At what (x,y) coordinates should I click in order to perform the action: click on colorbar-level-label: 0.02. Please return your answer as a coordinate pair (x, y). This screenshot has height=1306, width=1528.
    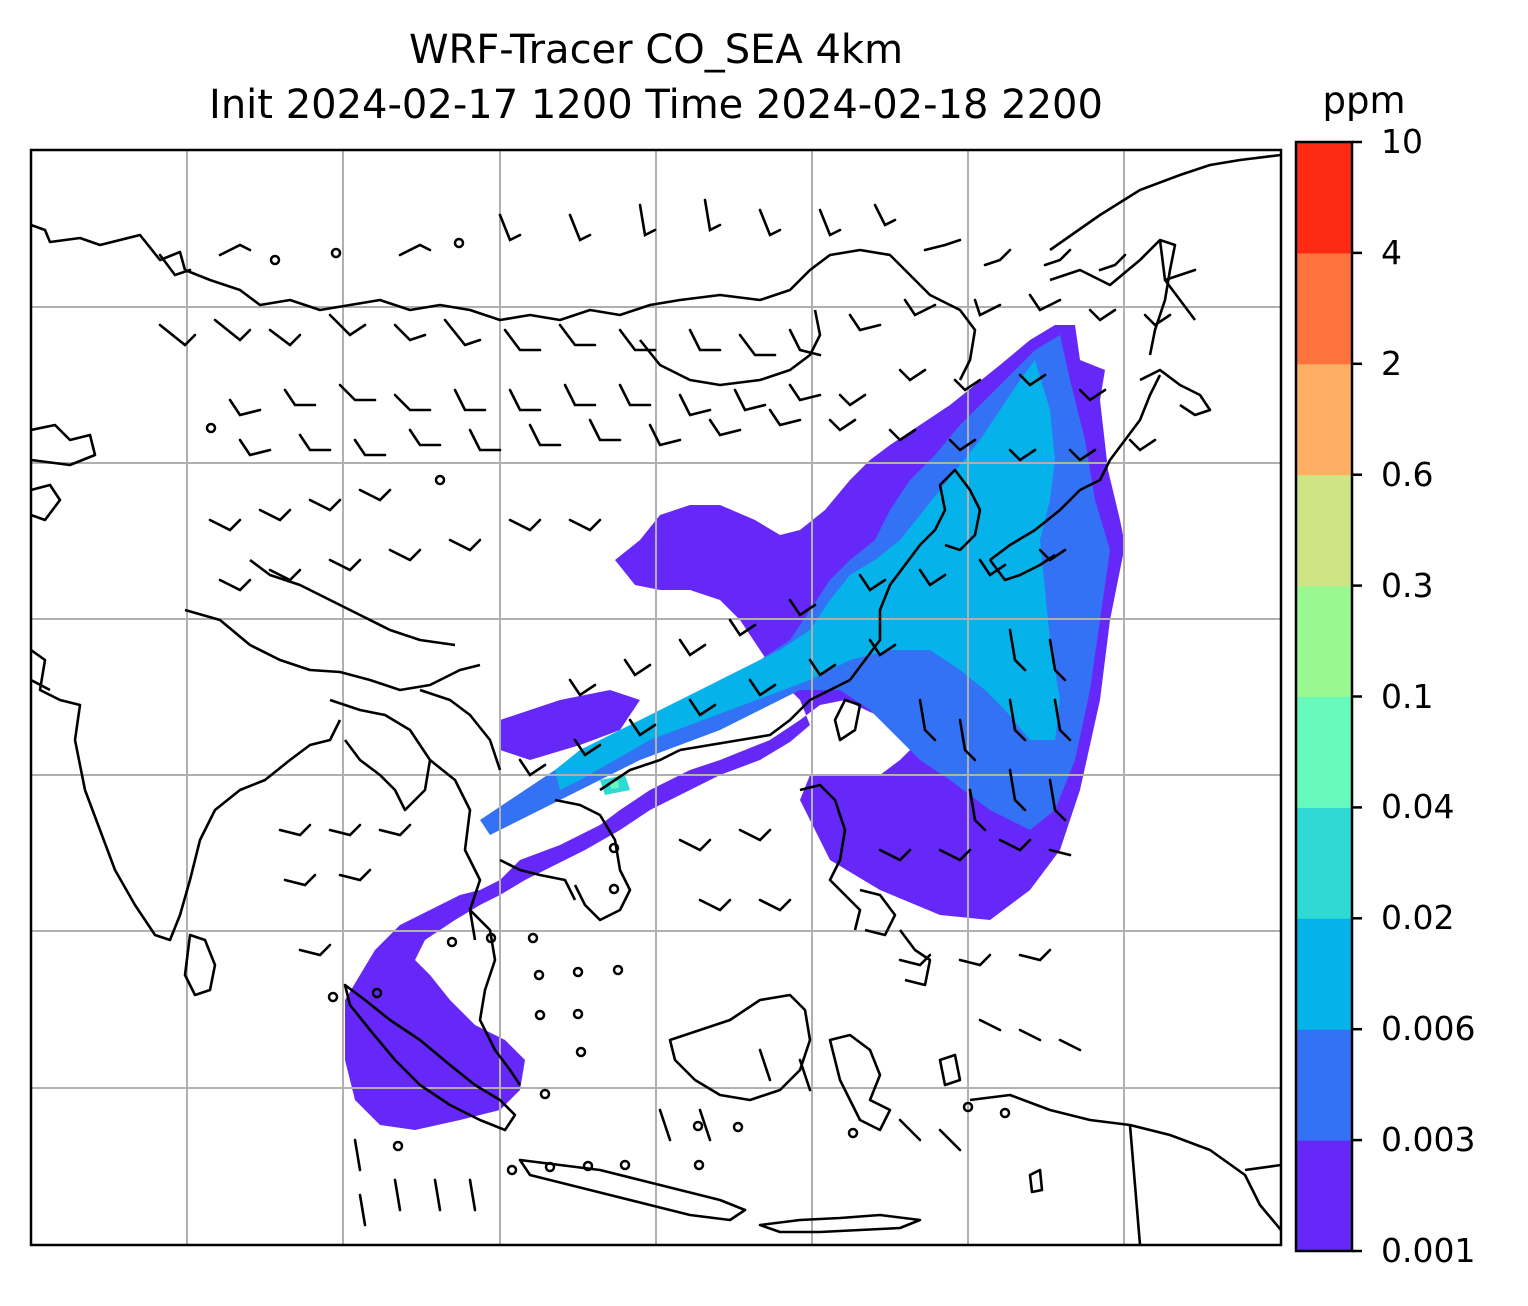
    Looking at the image, I should click on (1418, 918).